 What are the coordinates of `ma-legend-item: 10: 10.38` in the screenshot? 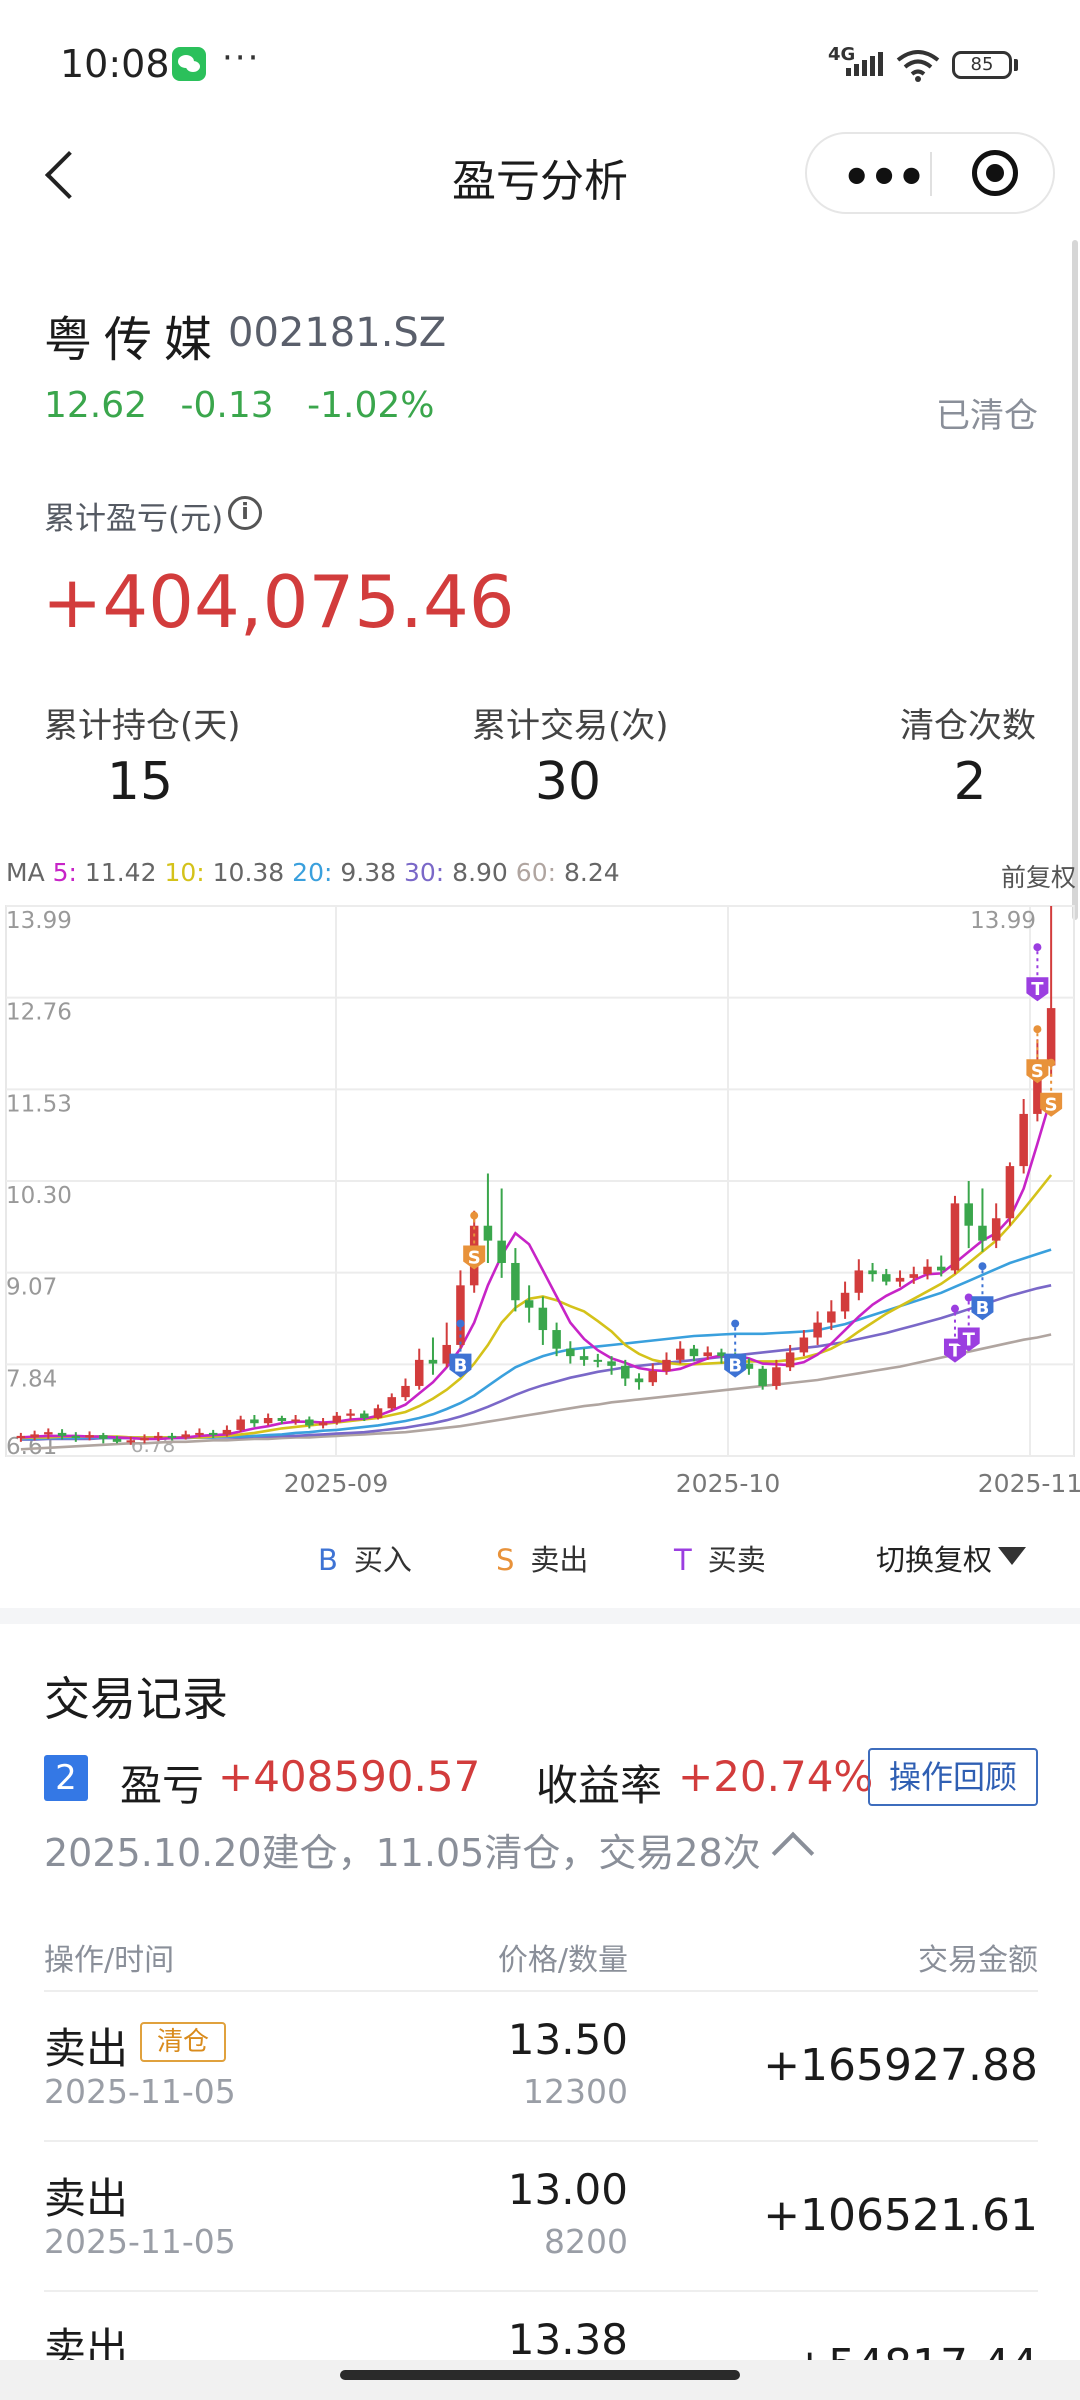 It's located at (224, 872).